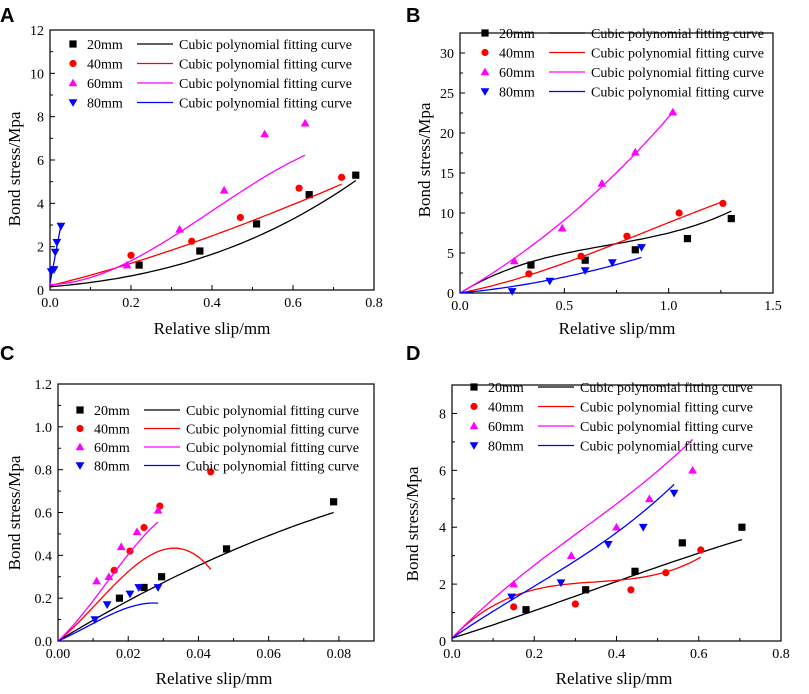 This screenshot has height=694, width=809. I want to click on fit-curve-80mm, so click(108, 621).